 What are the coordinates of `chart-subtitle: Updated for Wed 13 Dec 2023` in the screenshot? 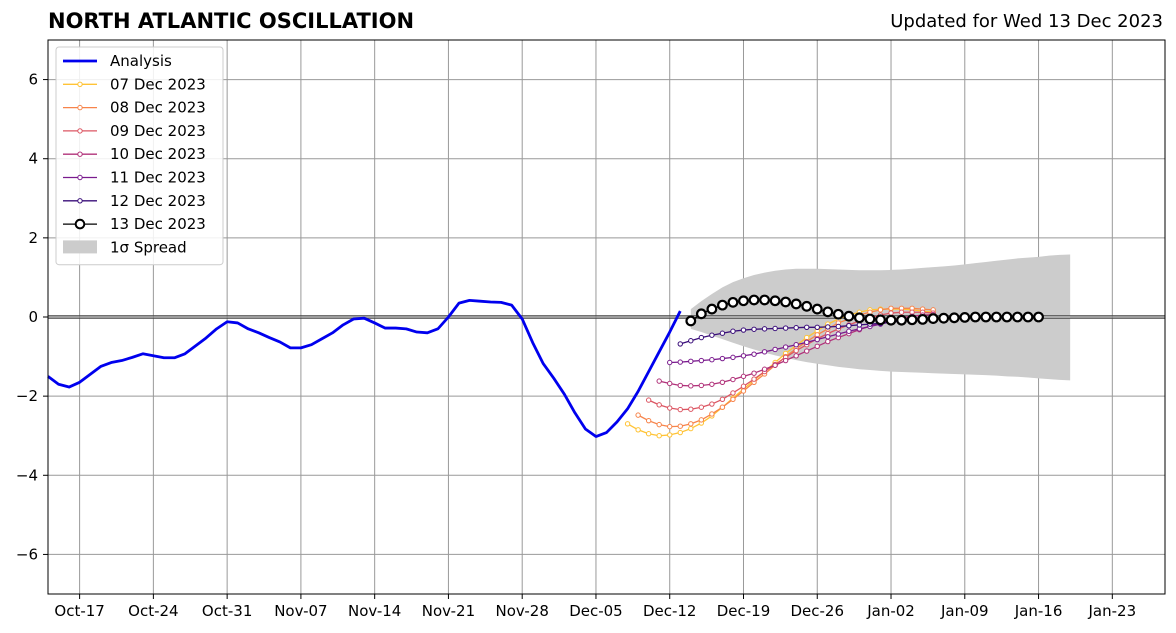 It's located at (1026, 21).